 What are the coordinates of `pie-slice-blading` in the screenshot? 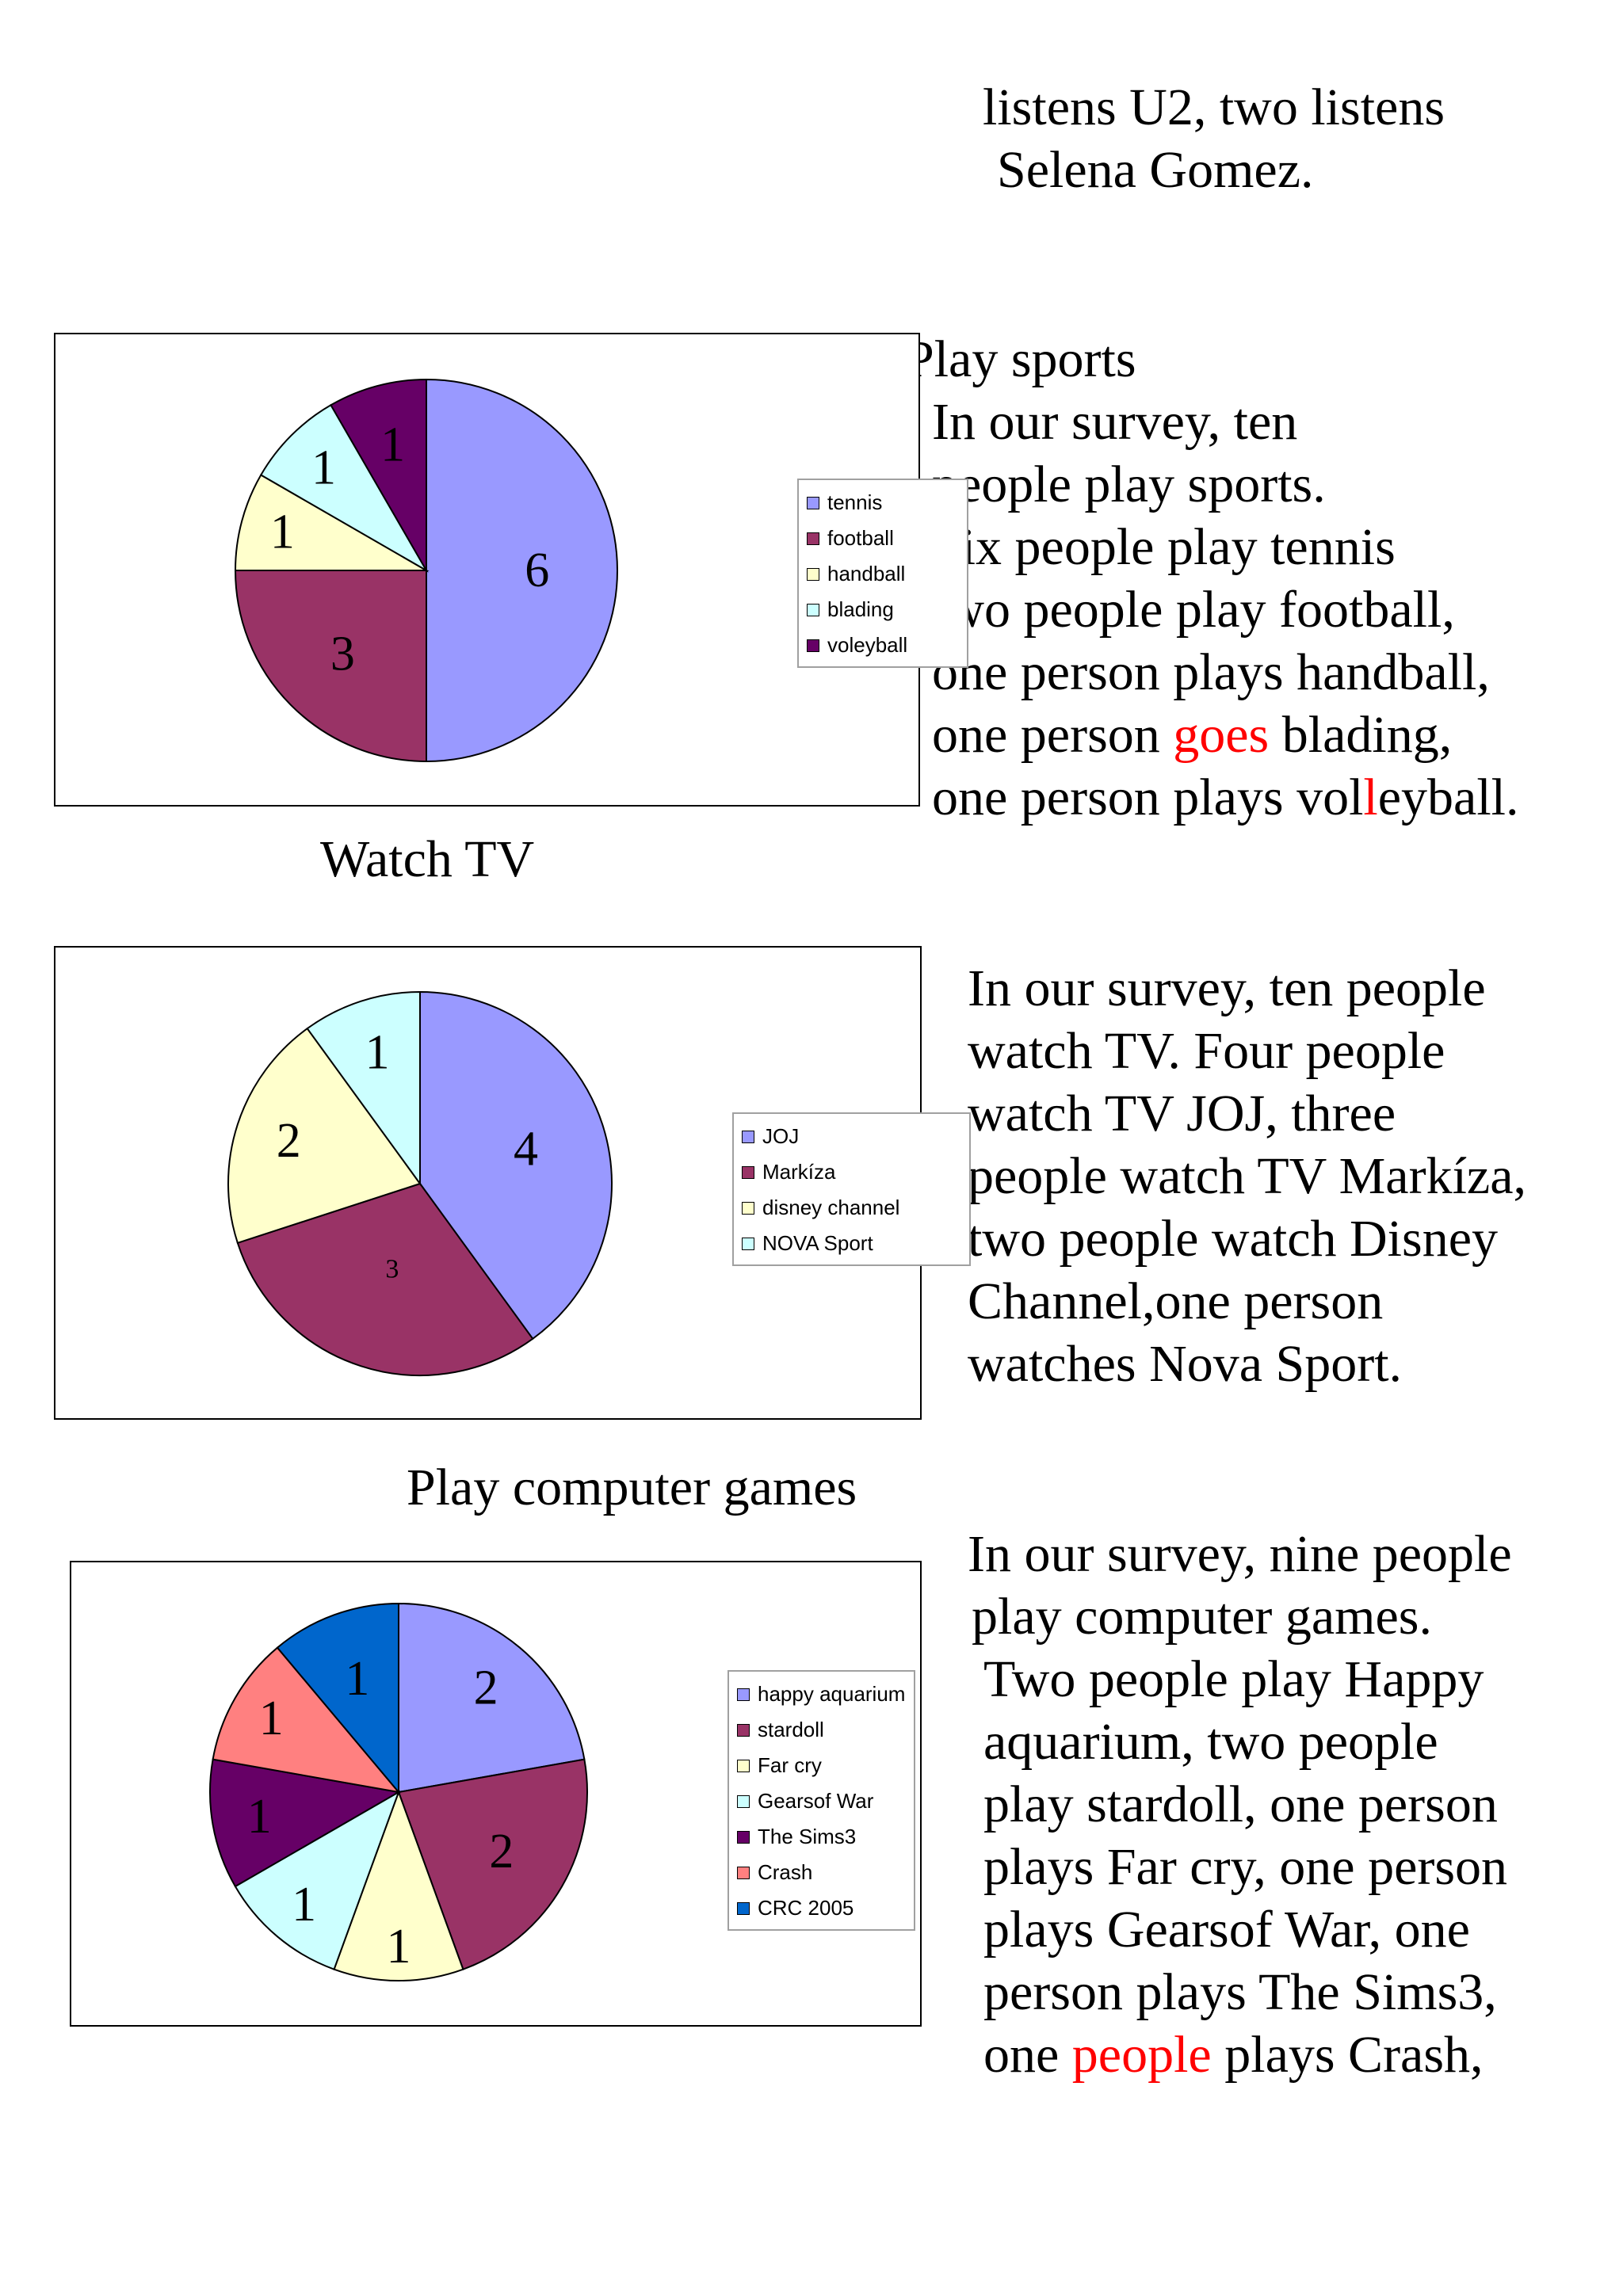 It's located at (344, 488).